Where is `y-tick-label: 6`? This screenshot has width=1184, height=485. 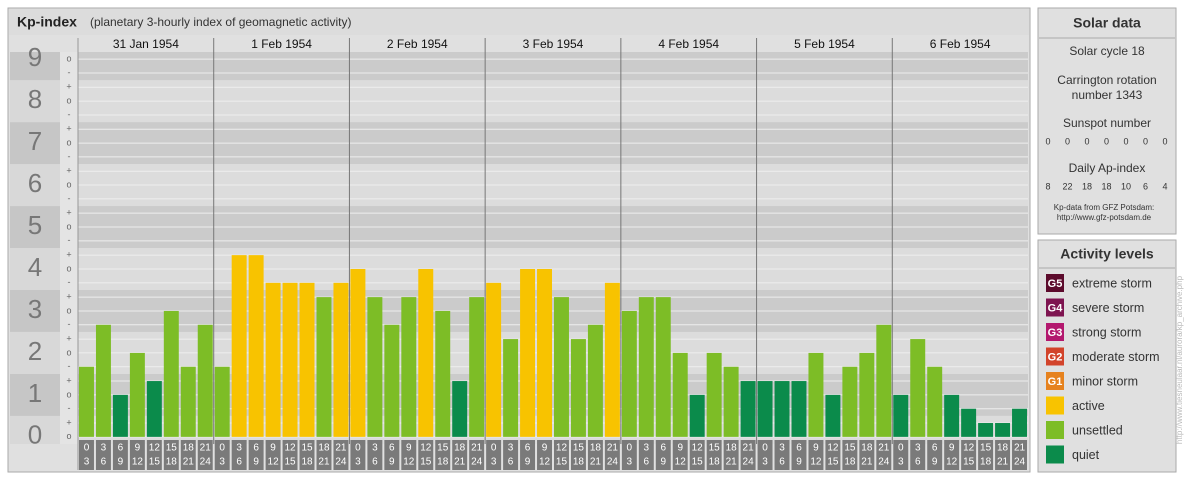 y-tick-label: 6 is located at coordinates (35, 183).